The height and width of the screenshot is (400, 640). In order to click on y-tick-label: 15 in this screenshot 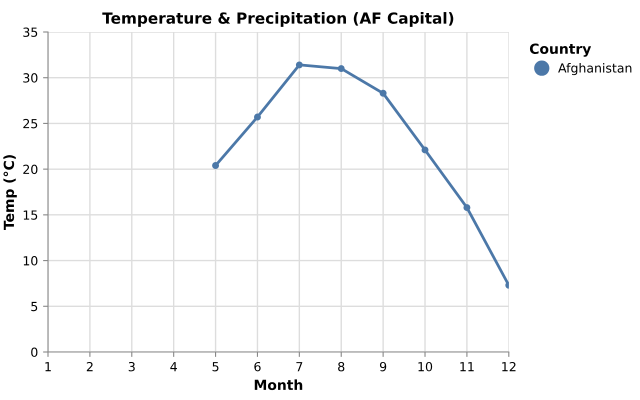, I will do `click(31, 215)`.